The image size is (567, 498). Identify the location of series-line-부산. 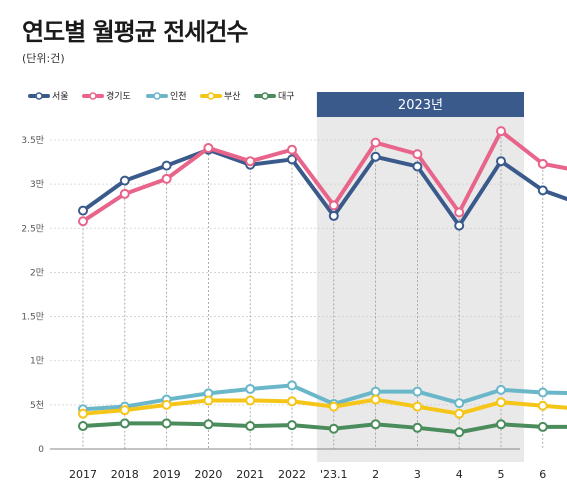
(324, 406).